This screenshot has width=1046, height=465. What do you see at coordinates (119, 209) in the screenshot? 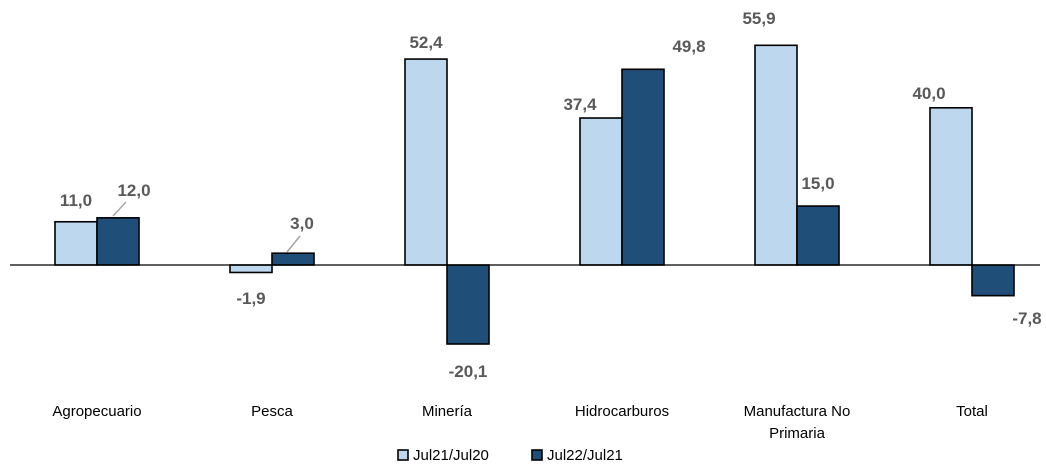
I see `leader-agropecuario-jul22-jul21` at bounding box center [119, 209].